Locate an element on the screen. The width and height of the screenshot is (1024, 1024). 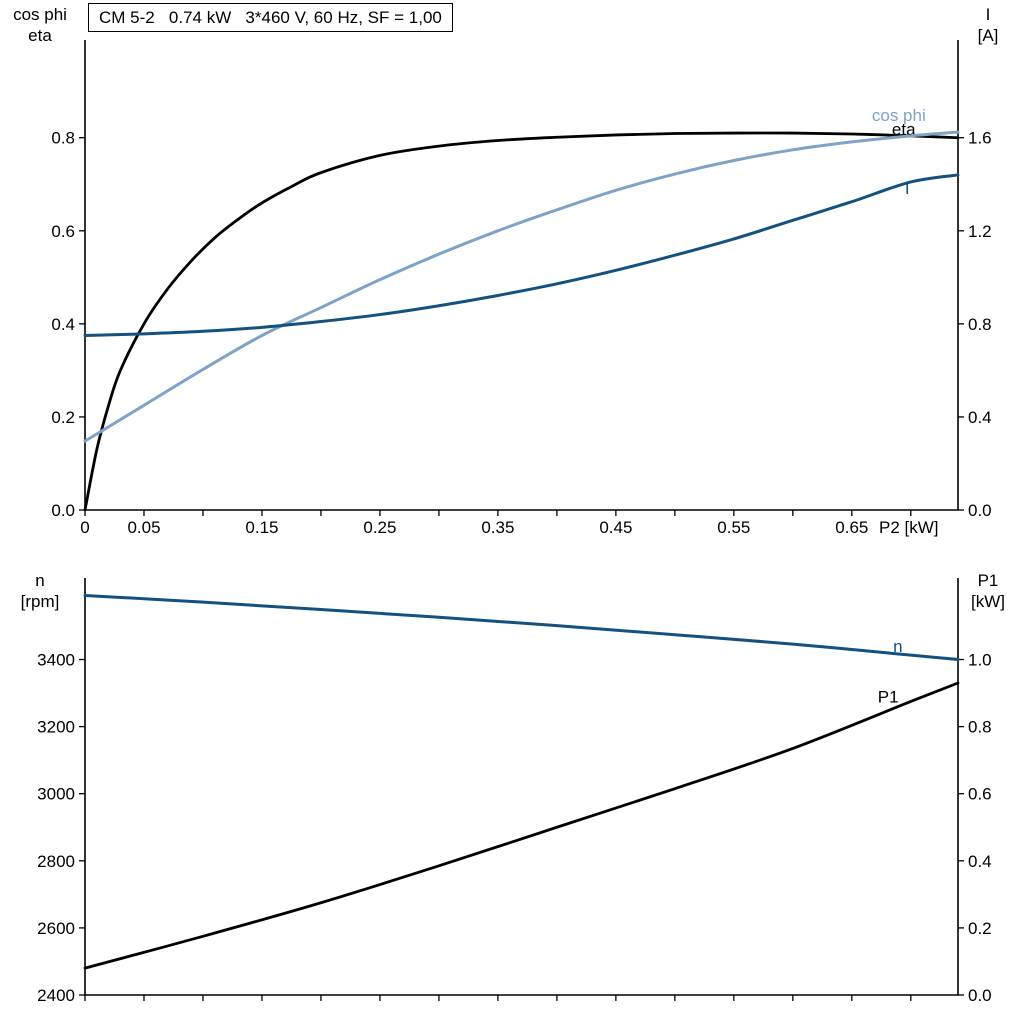
series-n is located at coordinates (521, 627).